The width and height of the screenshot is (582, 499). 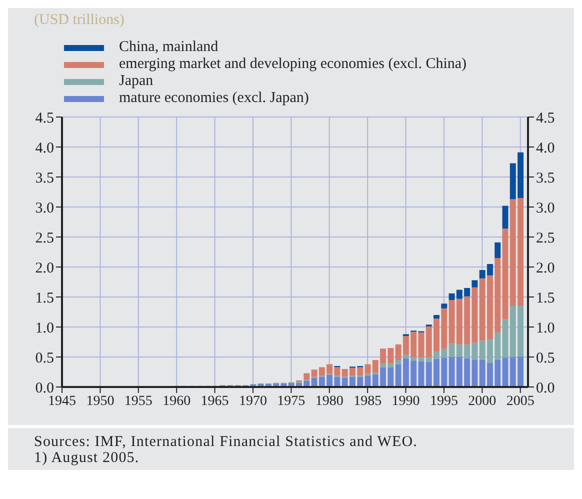 What do you see at coordinates (44, 298) in the screenshot?
I see `y-tick-label: 1.5` at bounding box center [44, 298].